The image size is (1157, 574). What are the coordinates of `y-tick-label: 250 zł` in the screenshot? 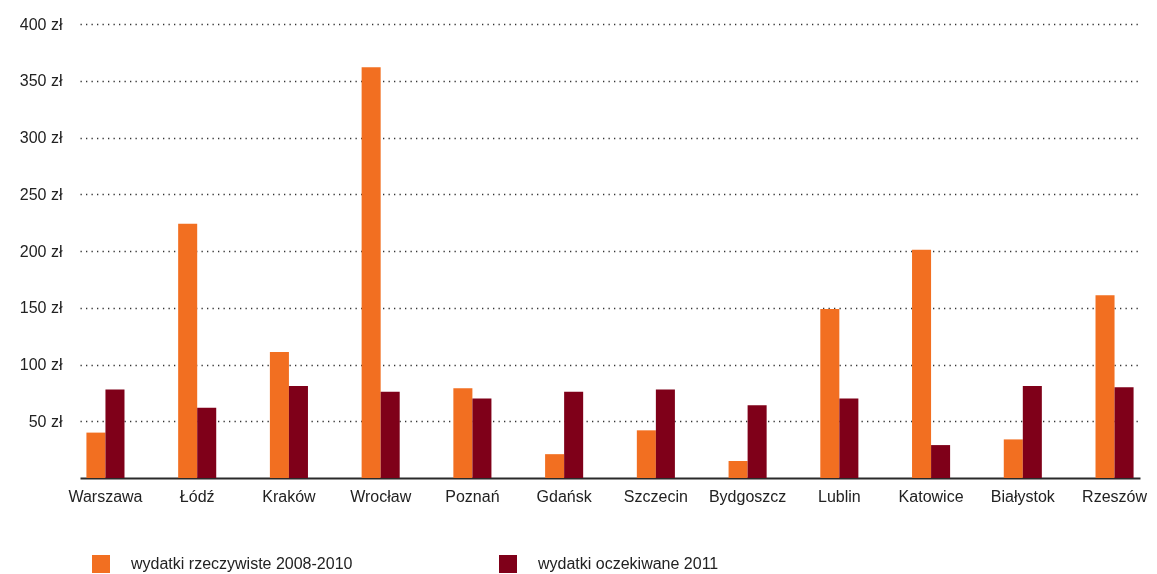 It's located at (41, 194).